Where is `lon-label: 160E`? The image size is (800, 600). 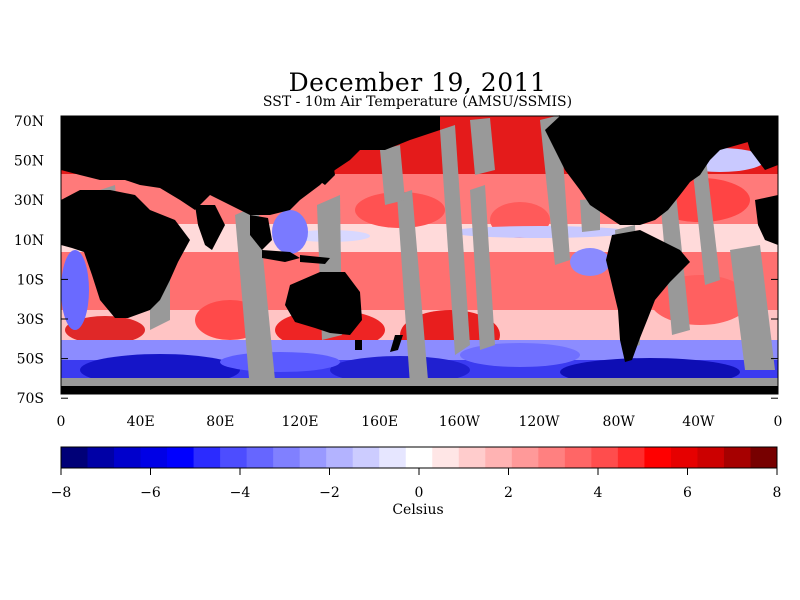
lon-label: 160E is located at coordinates (379, 422).